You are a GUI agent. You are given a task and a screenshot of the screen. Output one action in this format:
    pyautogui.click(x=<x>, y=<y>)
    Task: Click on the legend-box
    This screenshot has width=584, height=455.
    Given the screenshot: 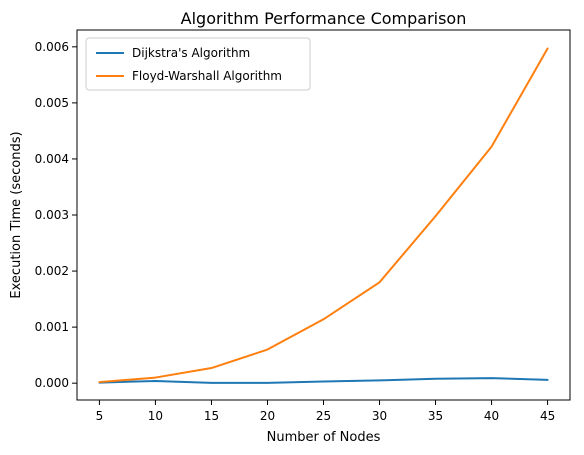 What is the action you would take?
    pyautogui.click(x=198, y=64)
    